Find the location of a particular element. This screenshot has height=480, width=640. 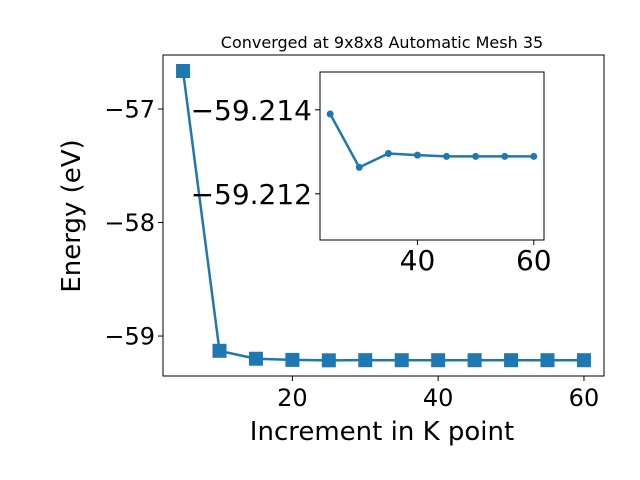

series-line is located at coordinates (431, 141).